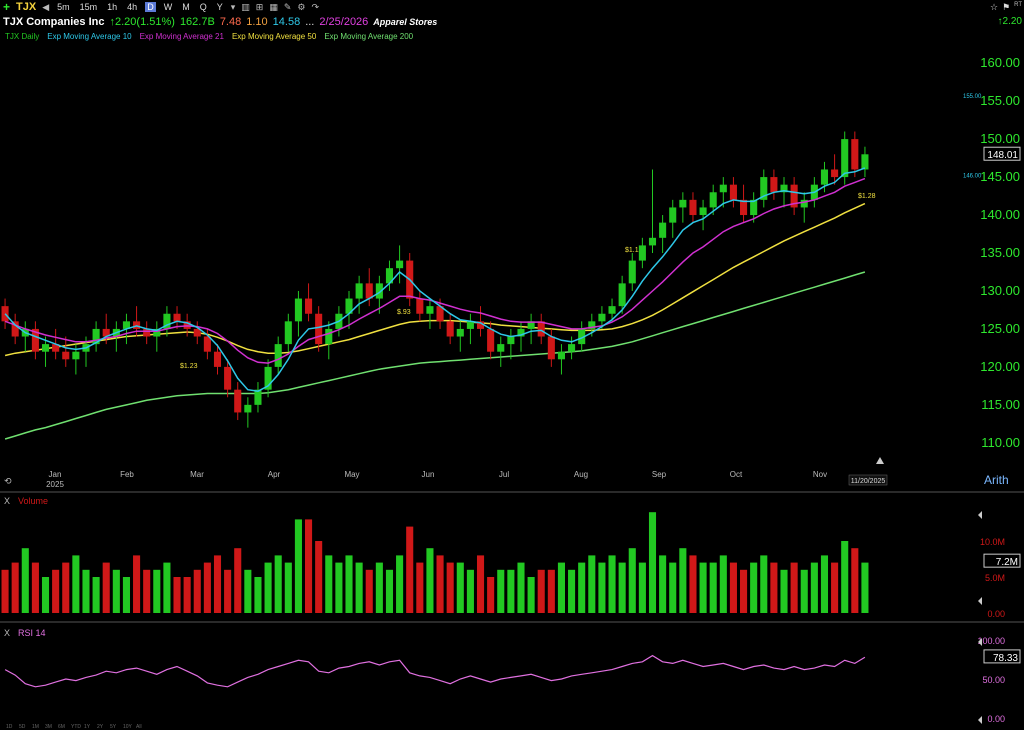  What do you see at coordinates (155, 22) in the screenshot?
I see `change-pct: (1.51%)` at bounding box center [155, 22].